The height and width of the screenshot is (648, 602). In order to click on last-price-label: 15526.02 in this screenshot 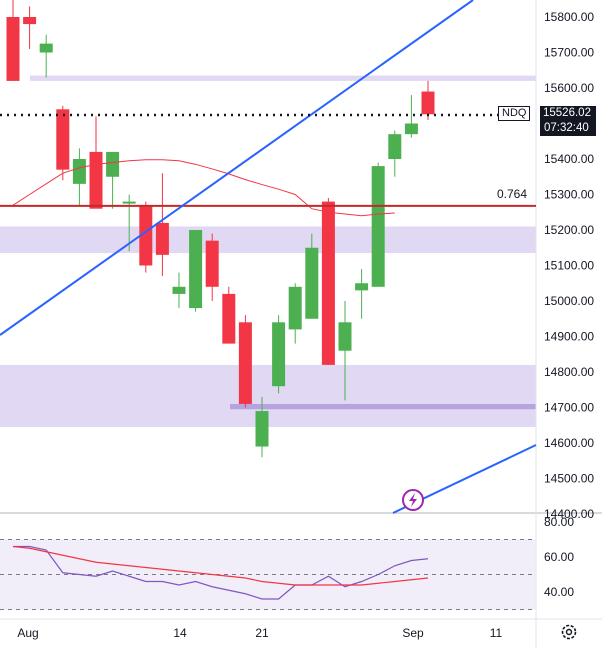, I will do `click(567, 113)`.